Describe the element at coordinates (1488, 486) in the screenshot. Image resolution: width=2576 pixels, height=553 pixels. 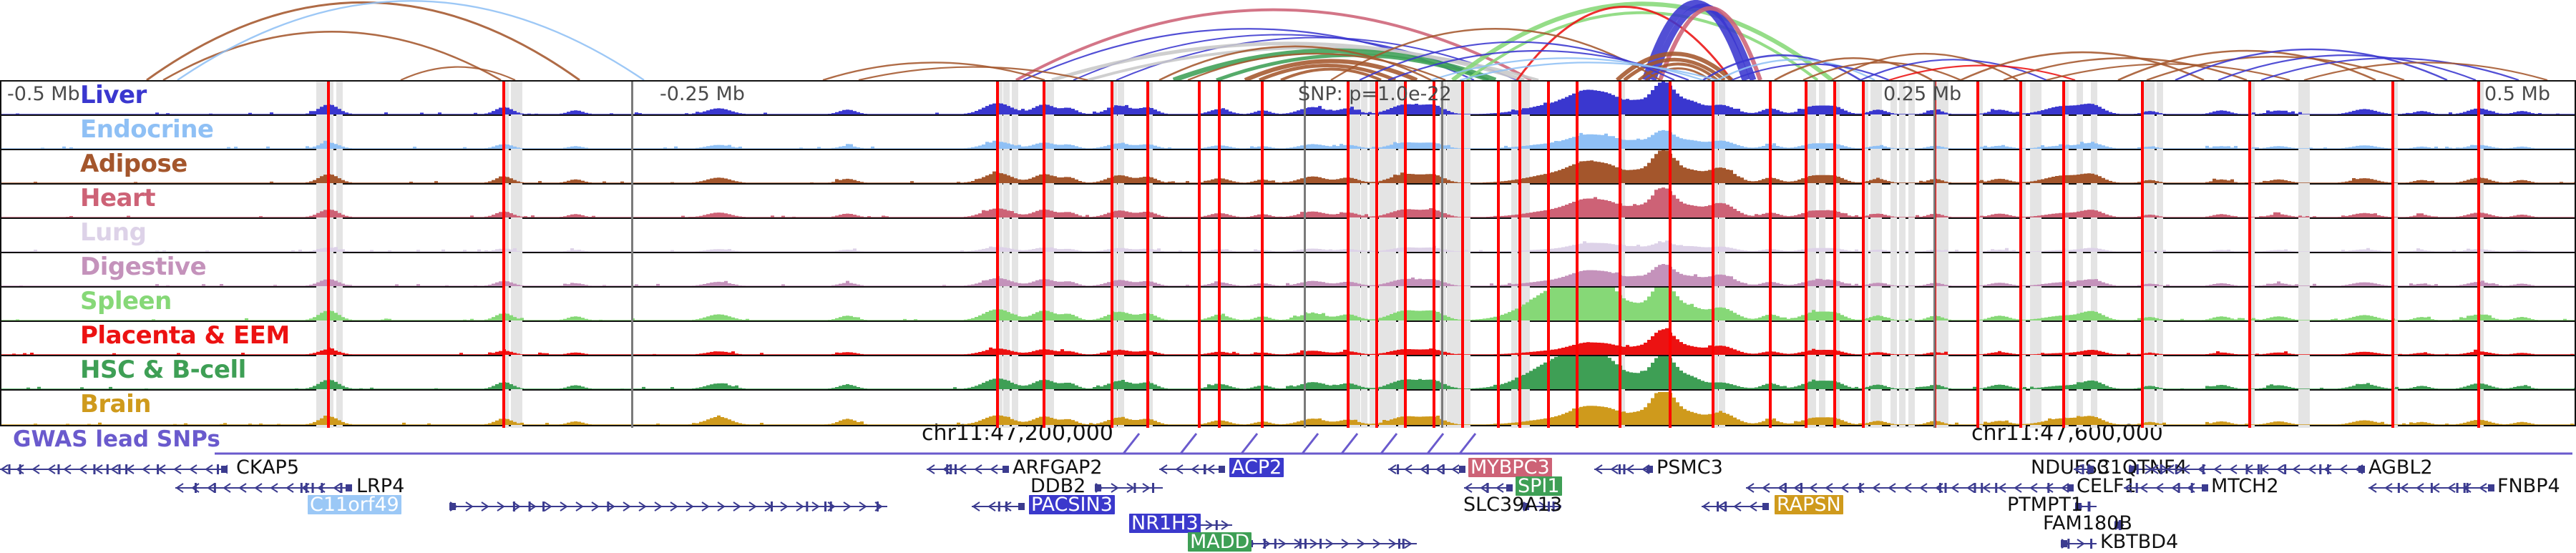
I see `gene-body-SPI1` at that location.